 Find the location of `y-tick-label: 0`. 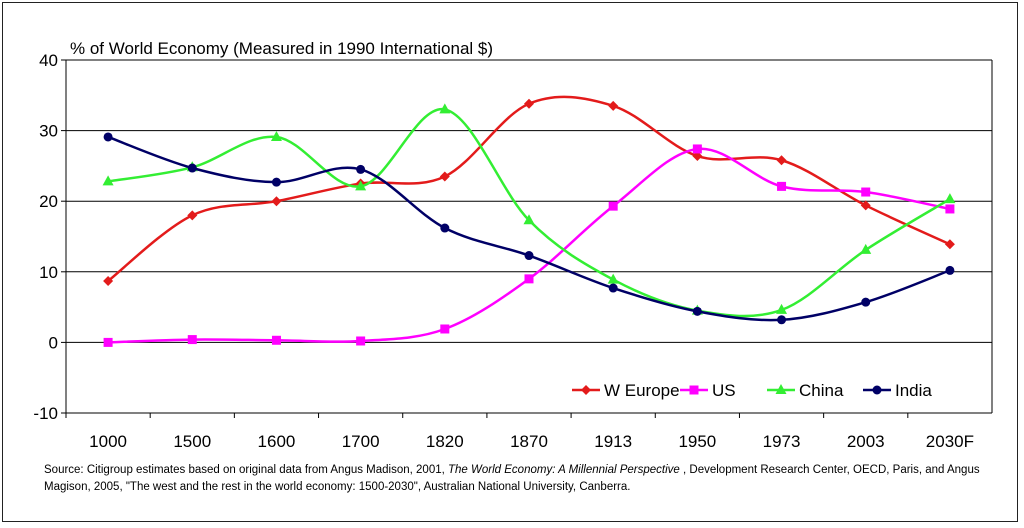

y-tick-label: 0 is located at coordinates (53, 342).